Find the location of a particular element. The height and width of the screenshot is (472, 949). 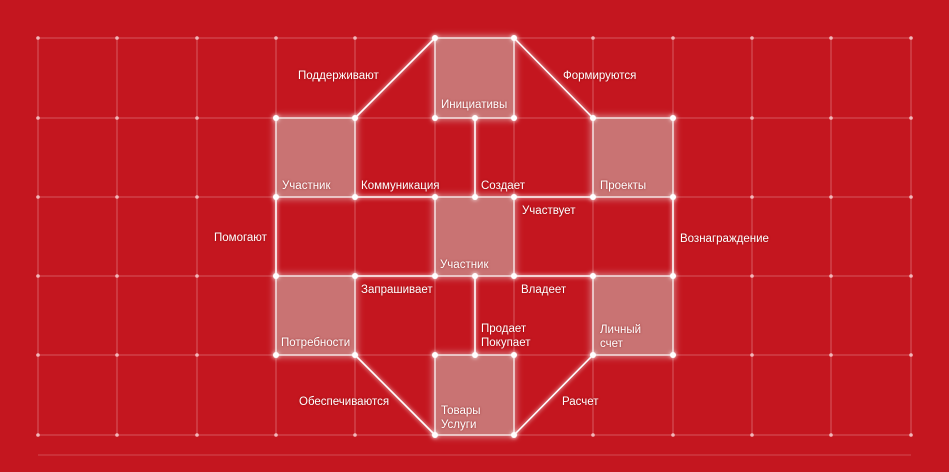

box-label-needs: Потребности is located at coordinates (316, 343).